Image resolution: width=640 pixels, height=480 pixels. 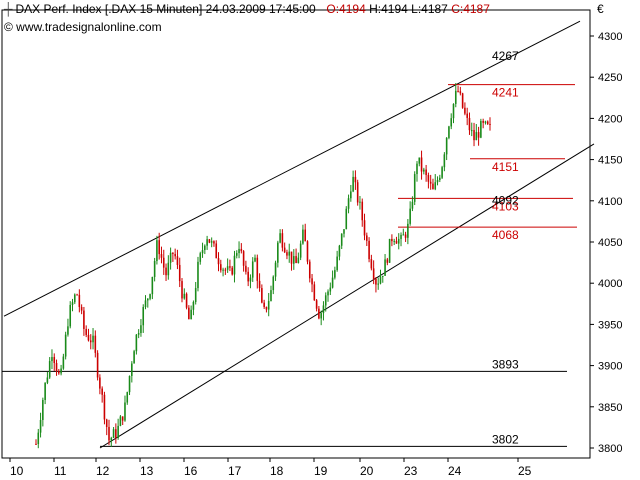 What do you see at coordinates (600, 9) in the screenshot?
I see `currency-label: €` at bounding box center [600, 9].